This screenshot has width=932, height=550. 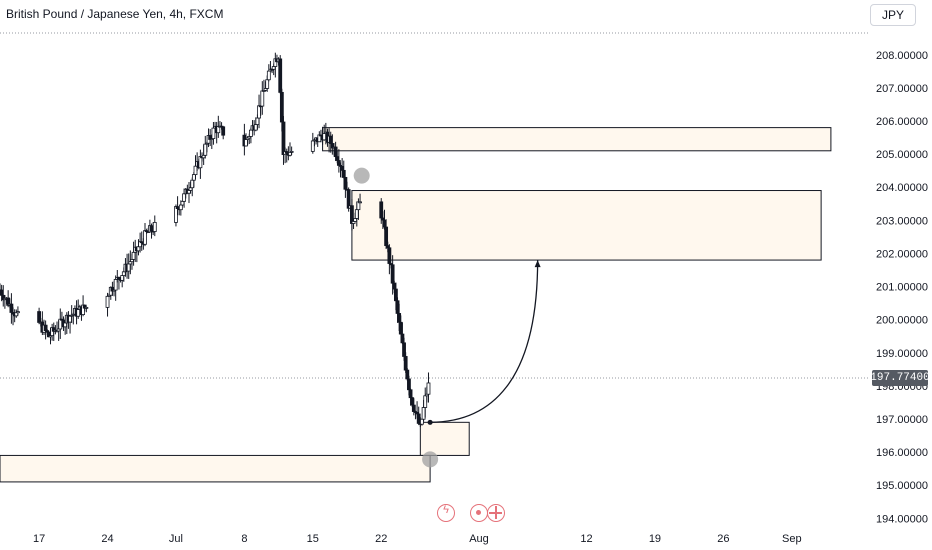 What do you see at coordinates (396, 317) in the screenshot?
I see `markers-layer` at bounding box center [396, 317].